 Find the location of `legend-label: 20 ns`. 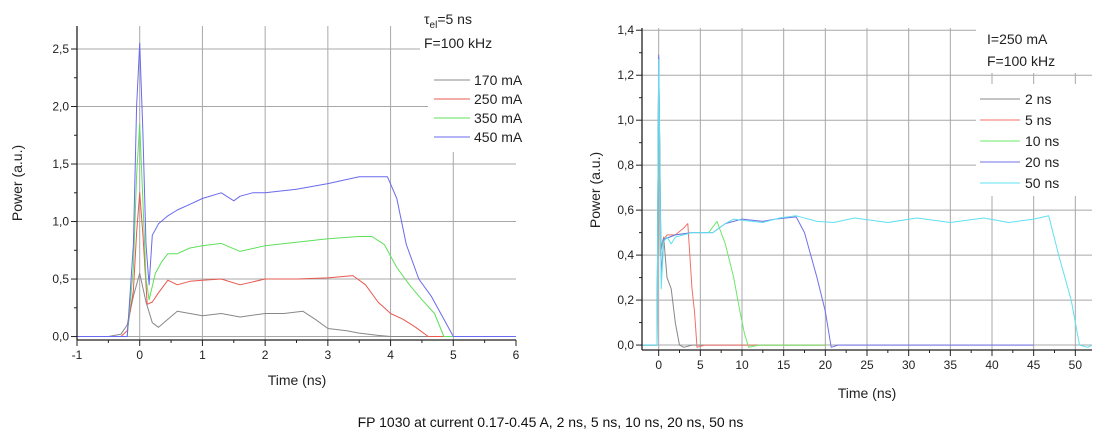

legend-label: 20 ns is located at coordinates (1042, 162).